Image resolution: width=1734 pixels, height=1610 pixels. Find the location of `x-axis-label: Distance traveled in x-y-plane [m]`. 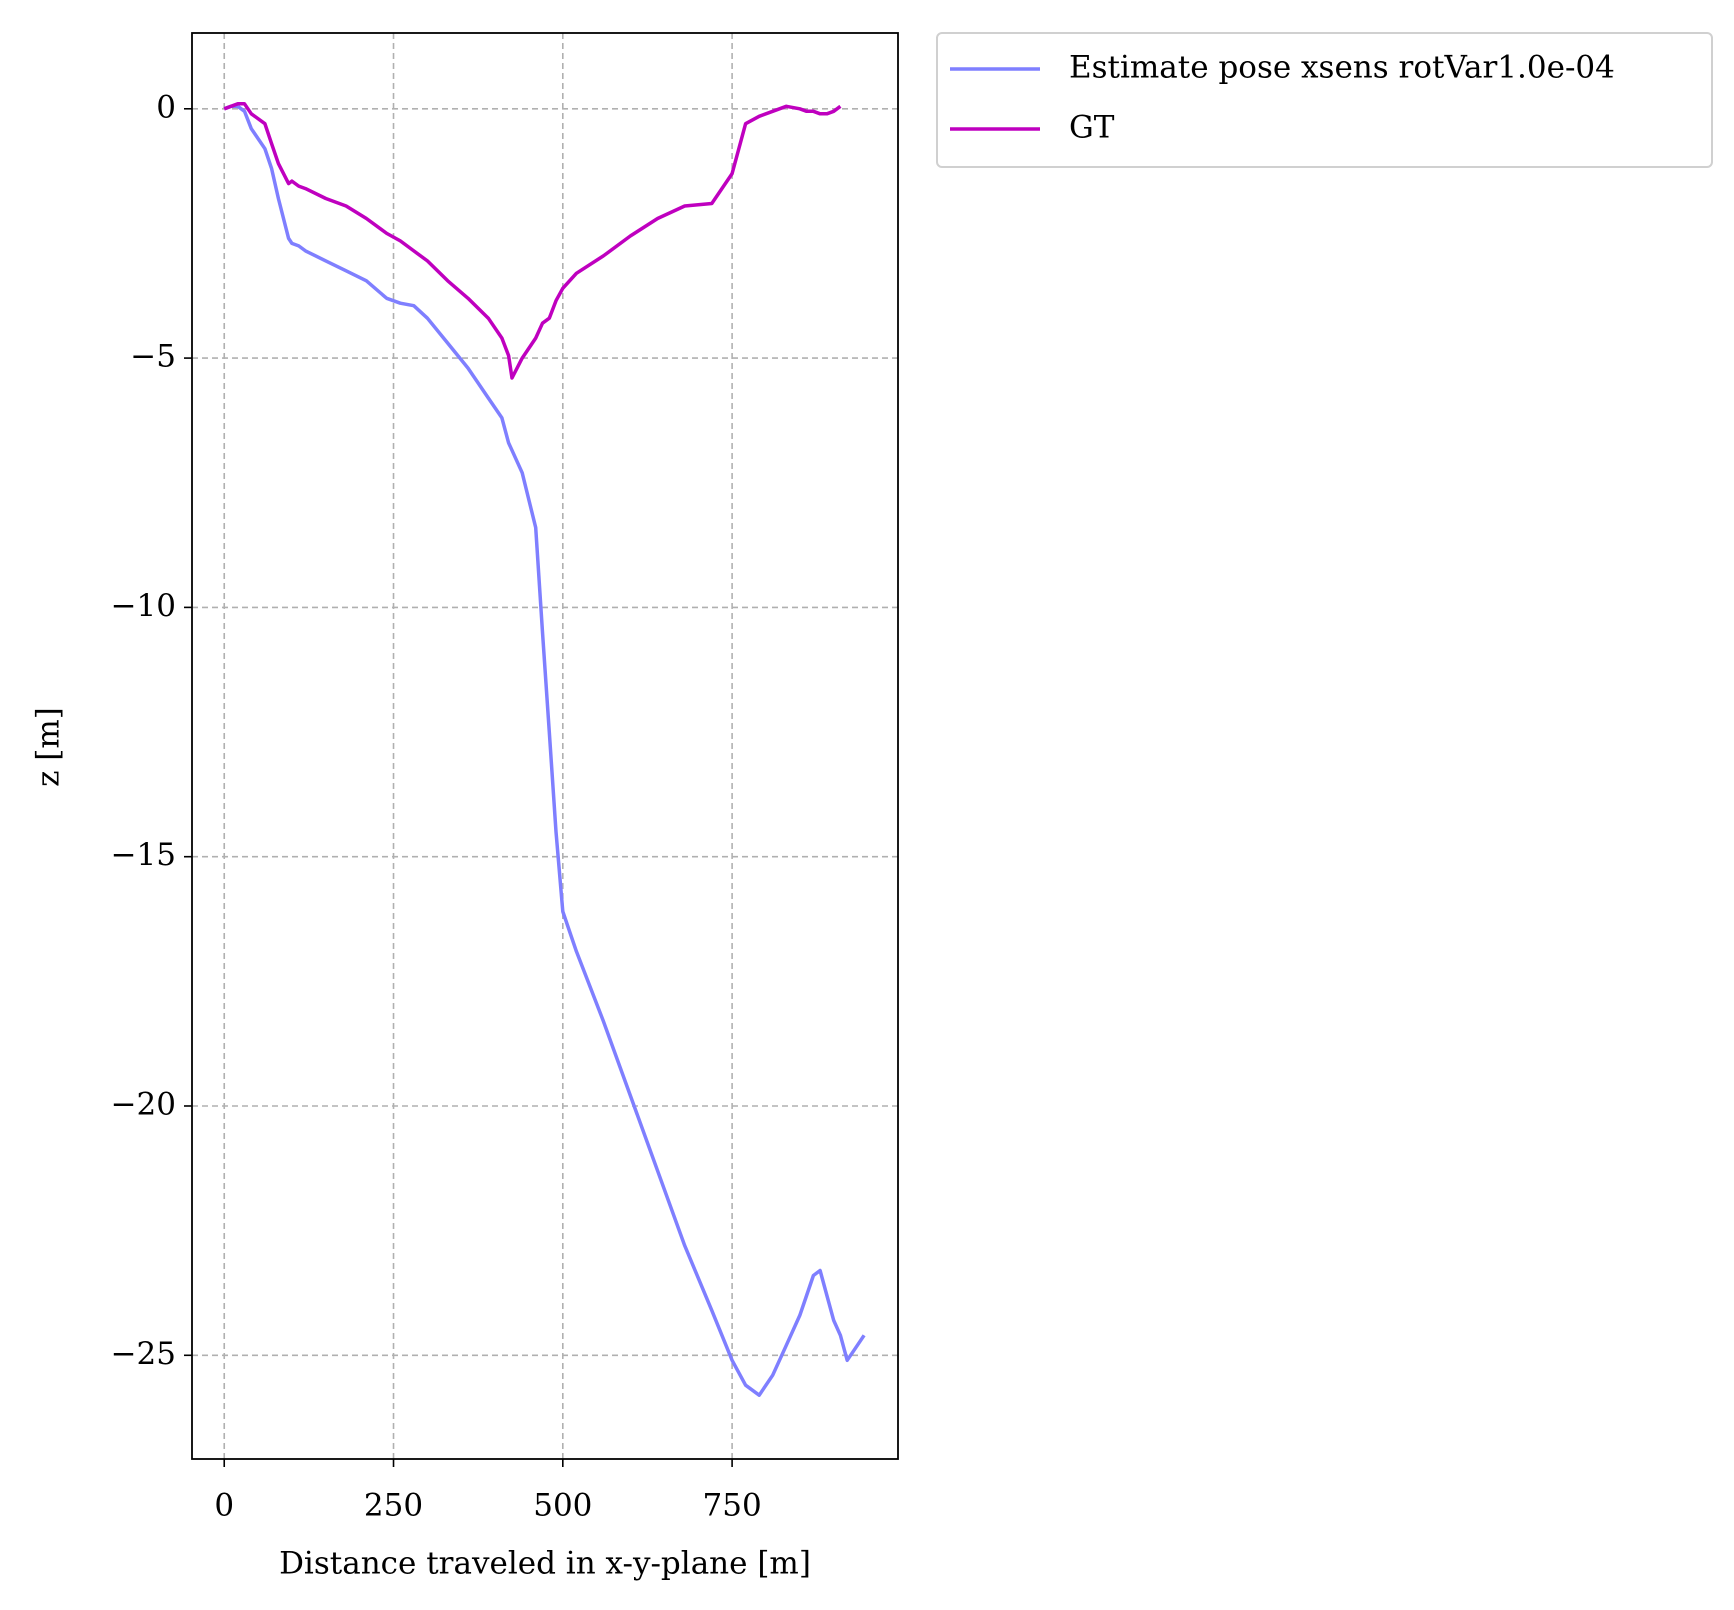

x-axis-label: Distance traveled in x-y-plane [m] is located at coordinates (545, 1564).